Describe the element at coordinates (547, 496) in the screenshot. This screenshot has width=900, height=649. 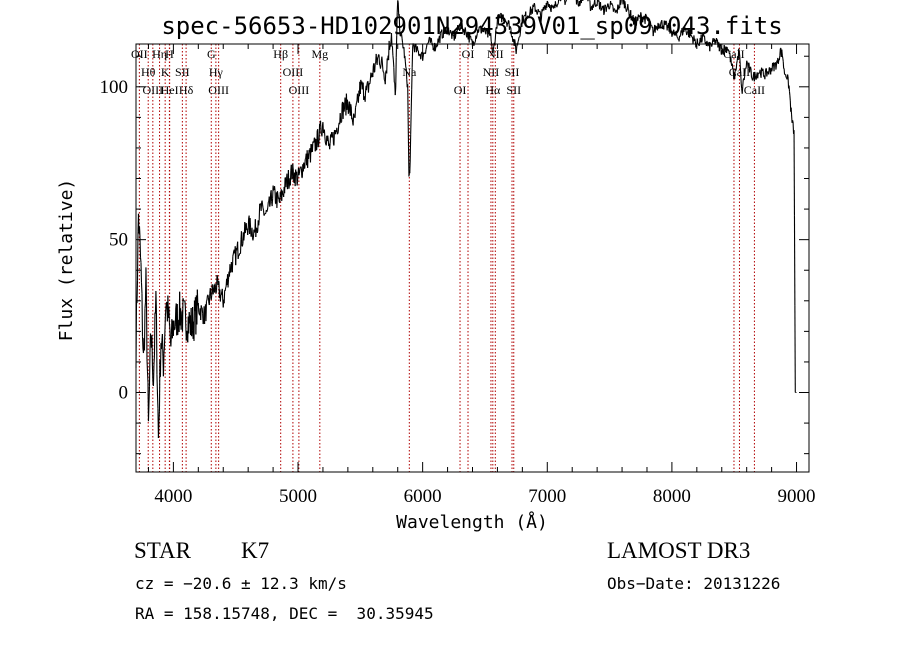
I see `x-tick-label: 7000` at that location.